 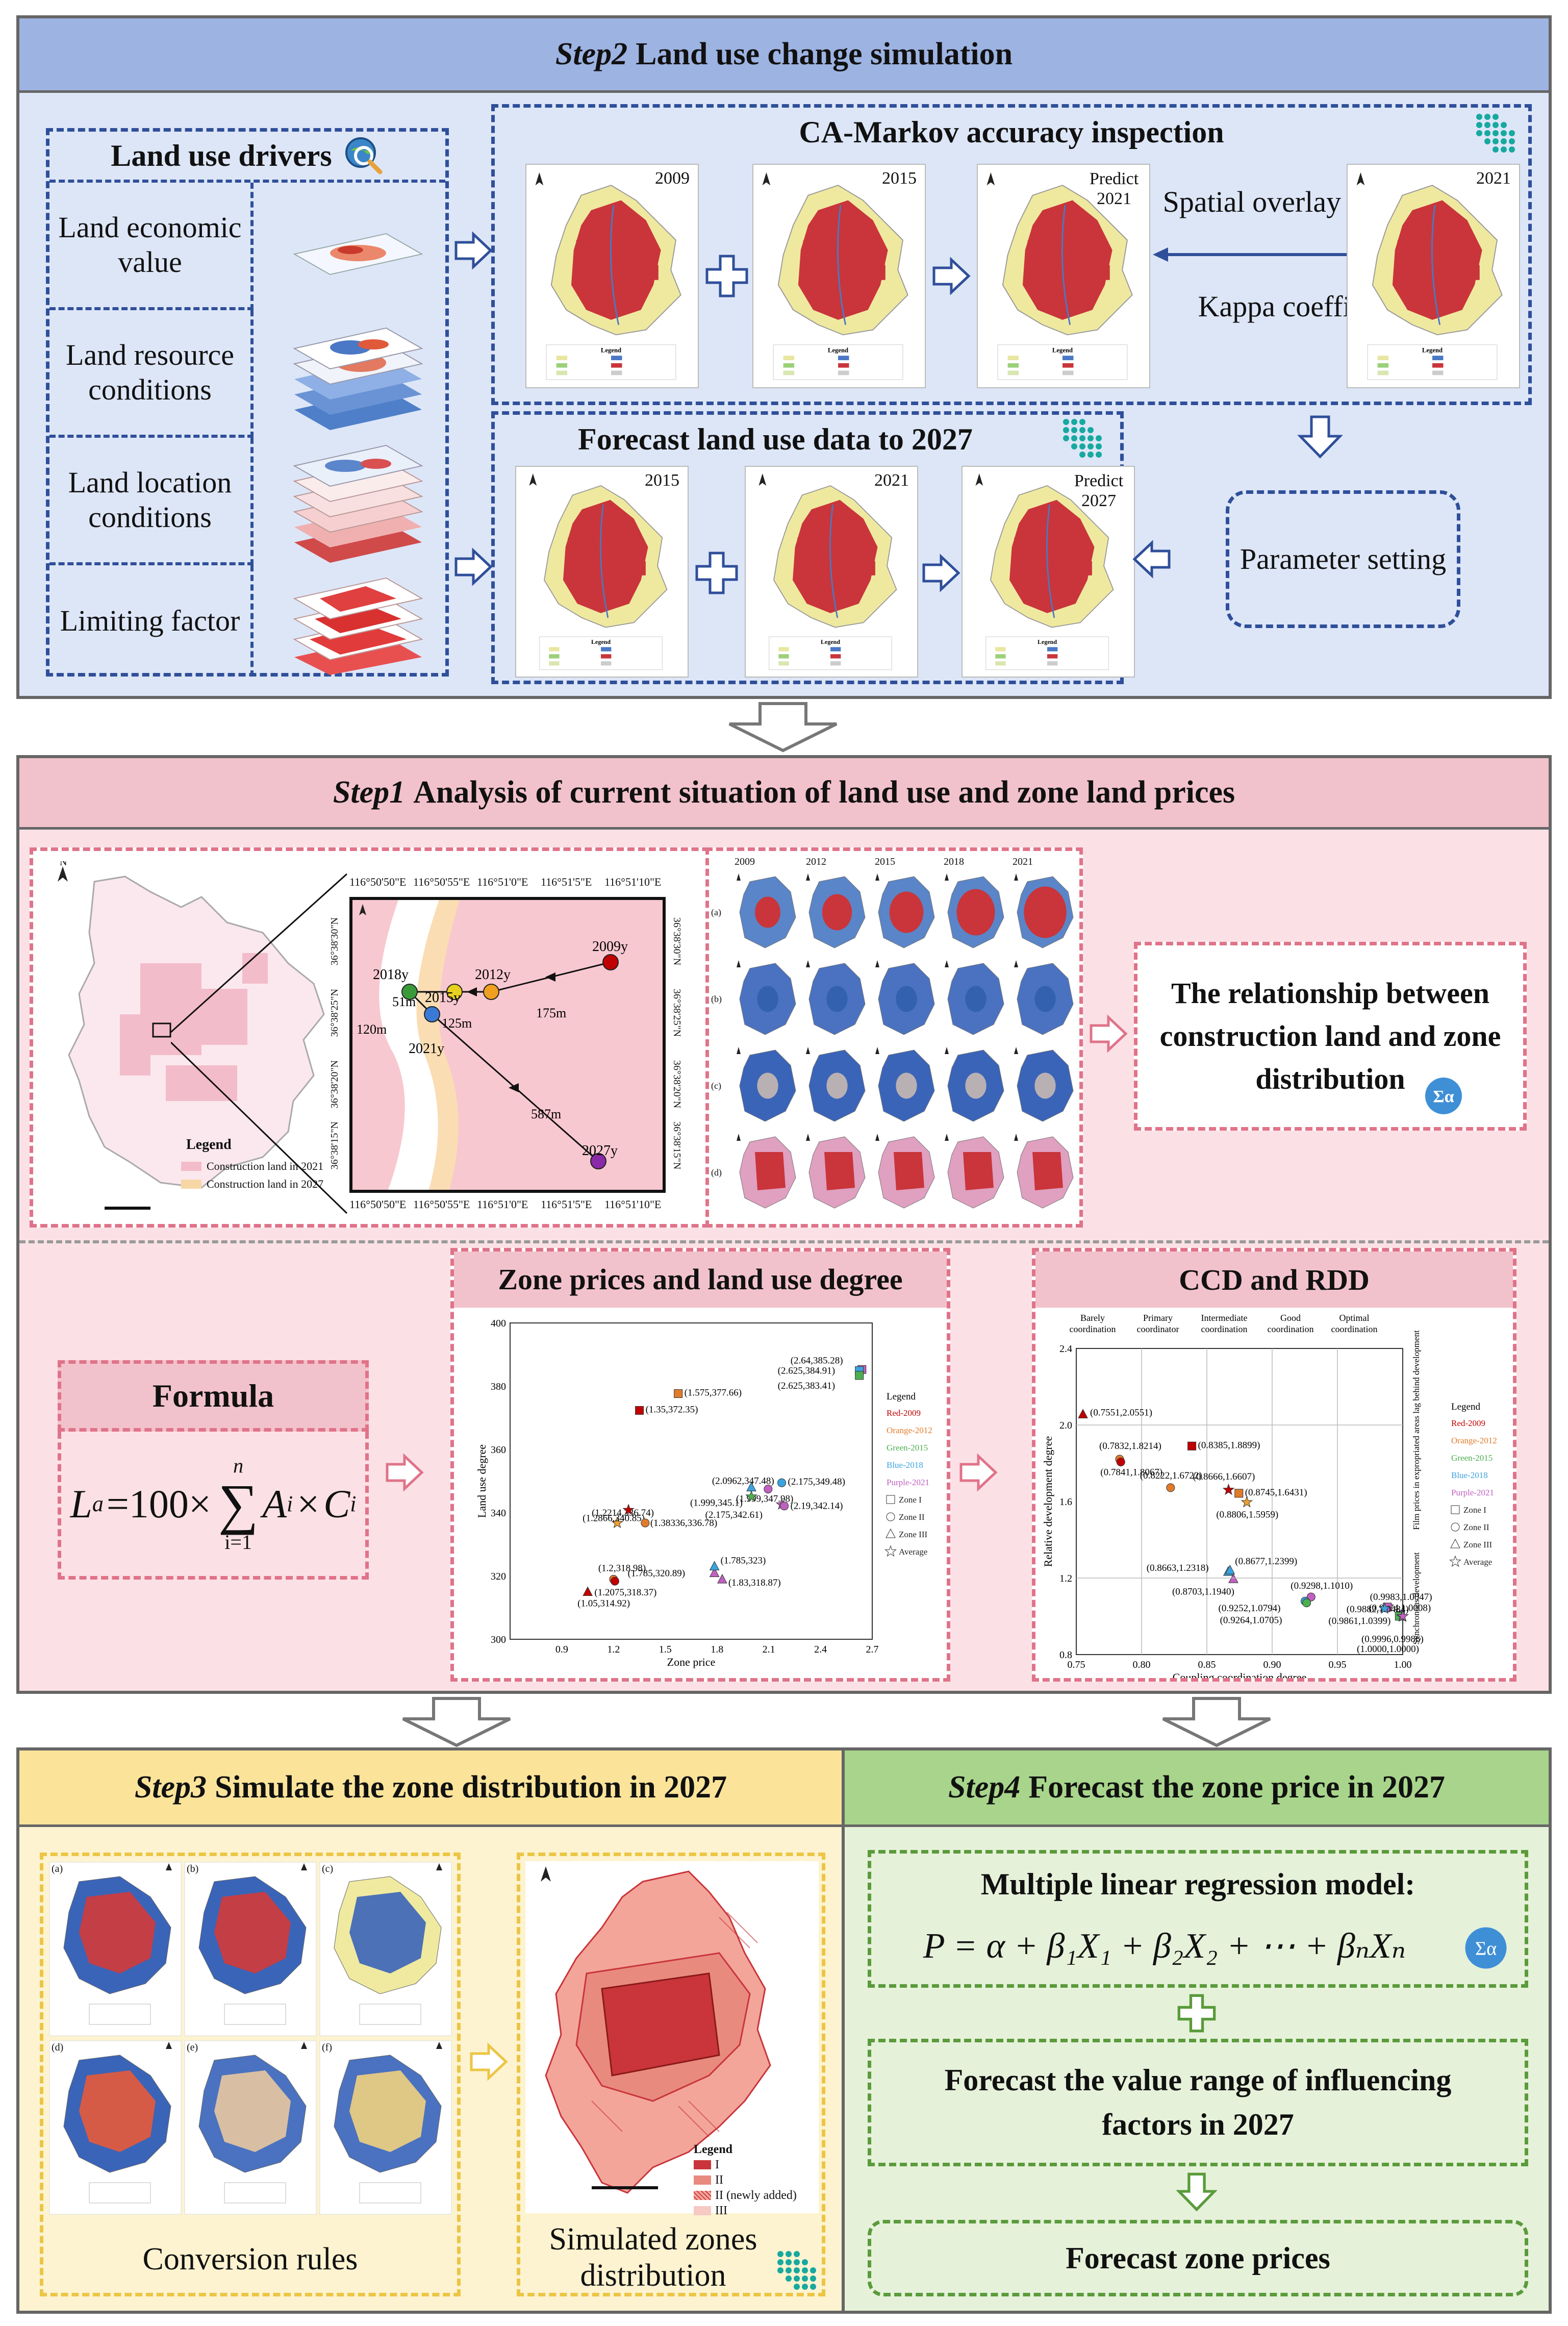 What do you see at coordinates (561, 1650) in the screenshot?
I see `x-tick-label: 0.9` at bounding box center [561, 1650].